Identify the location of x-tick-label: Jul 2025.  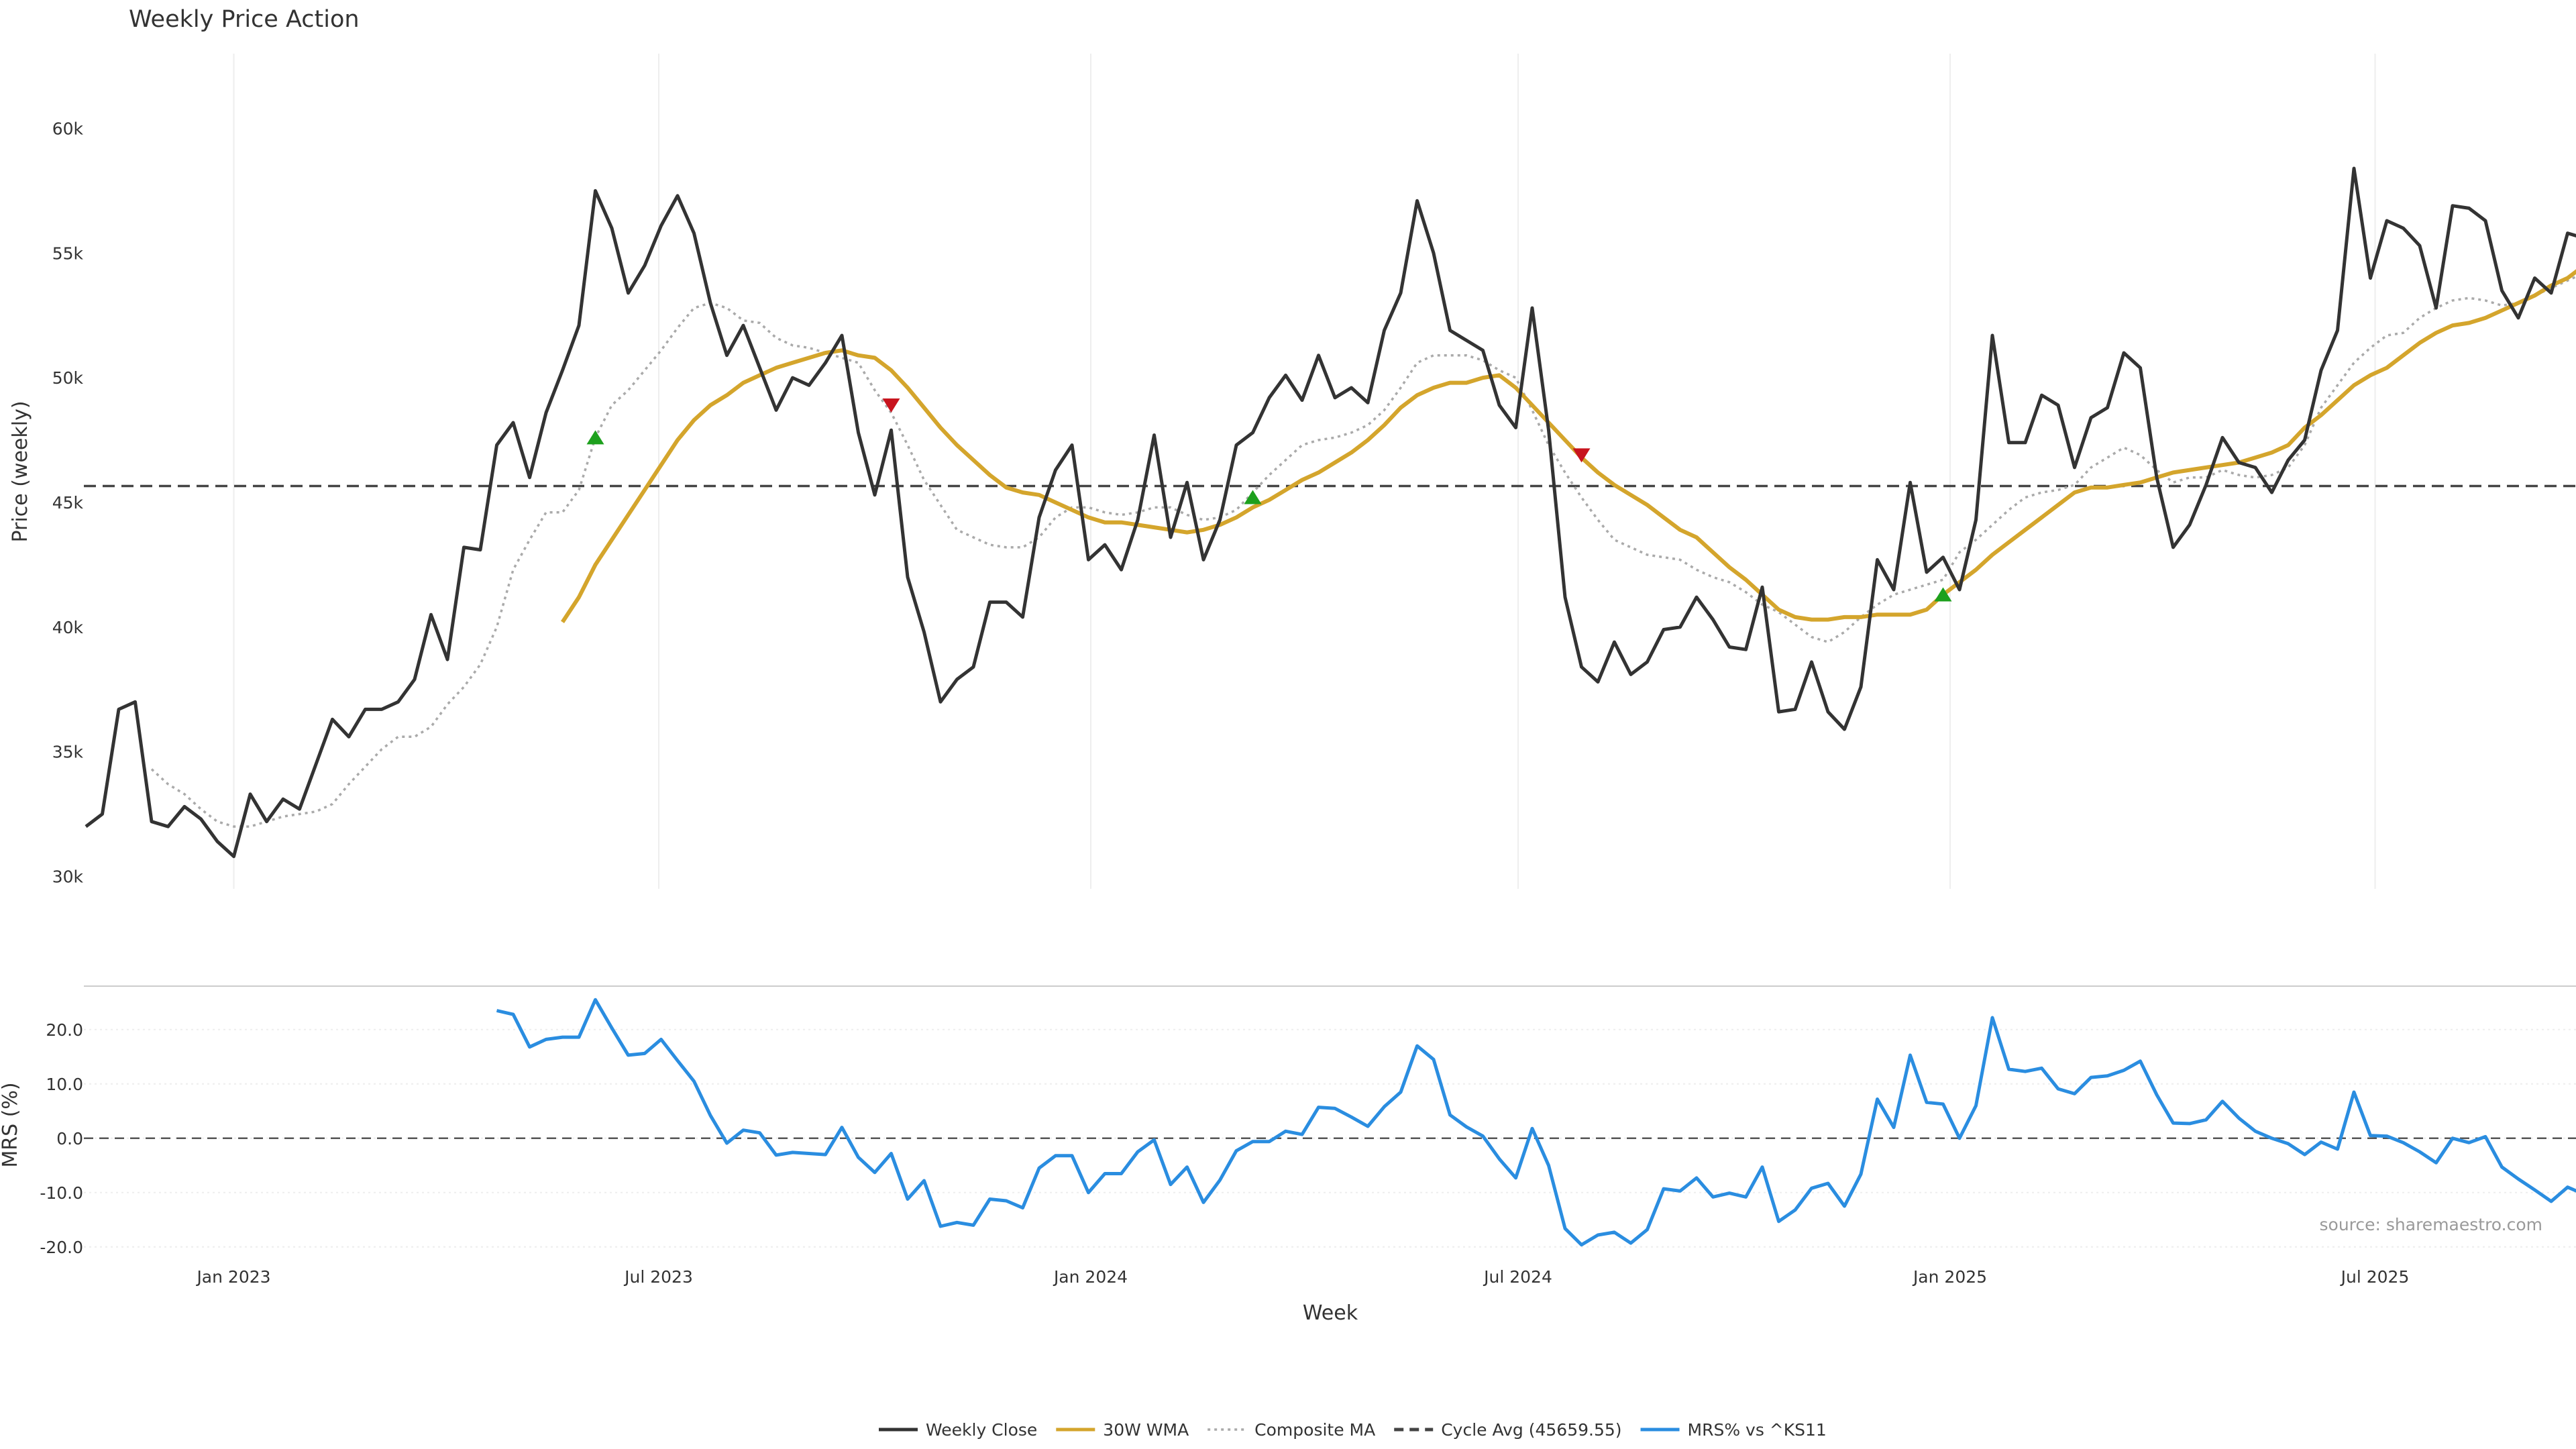
(2375, 1277).